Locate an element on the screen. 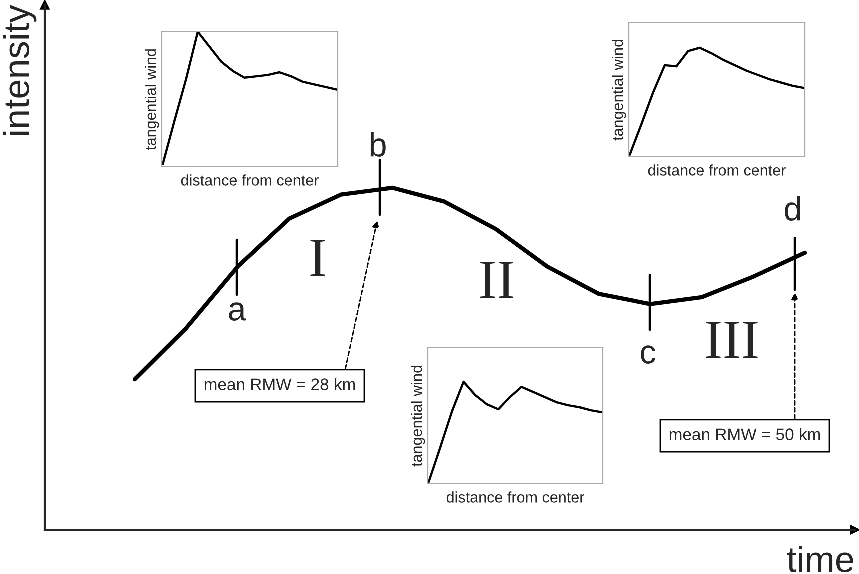  annotation: mean RMW = 50 km is located at coordinates (745, 434).